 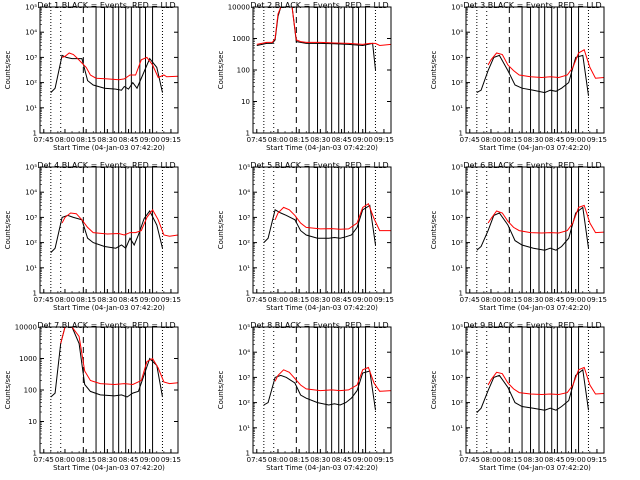 I want to click on y-tick-label: 10, so click(x=245, y=102).